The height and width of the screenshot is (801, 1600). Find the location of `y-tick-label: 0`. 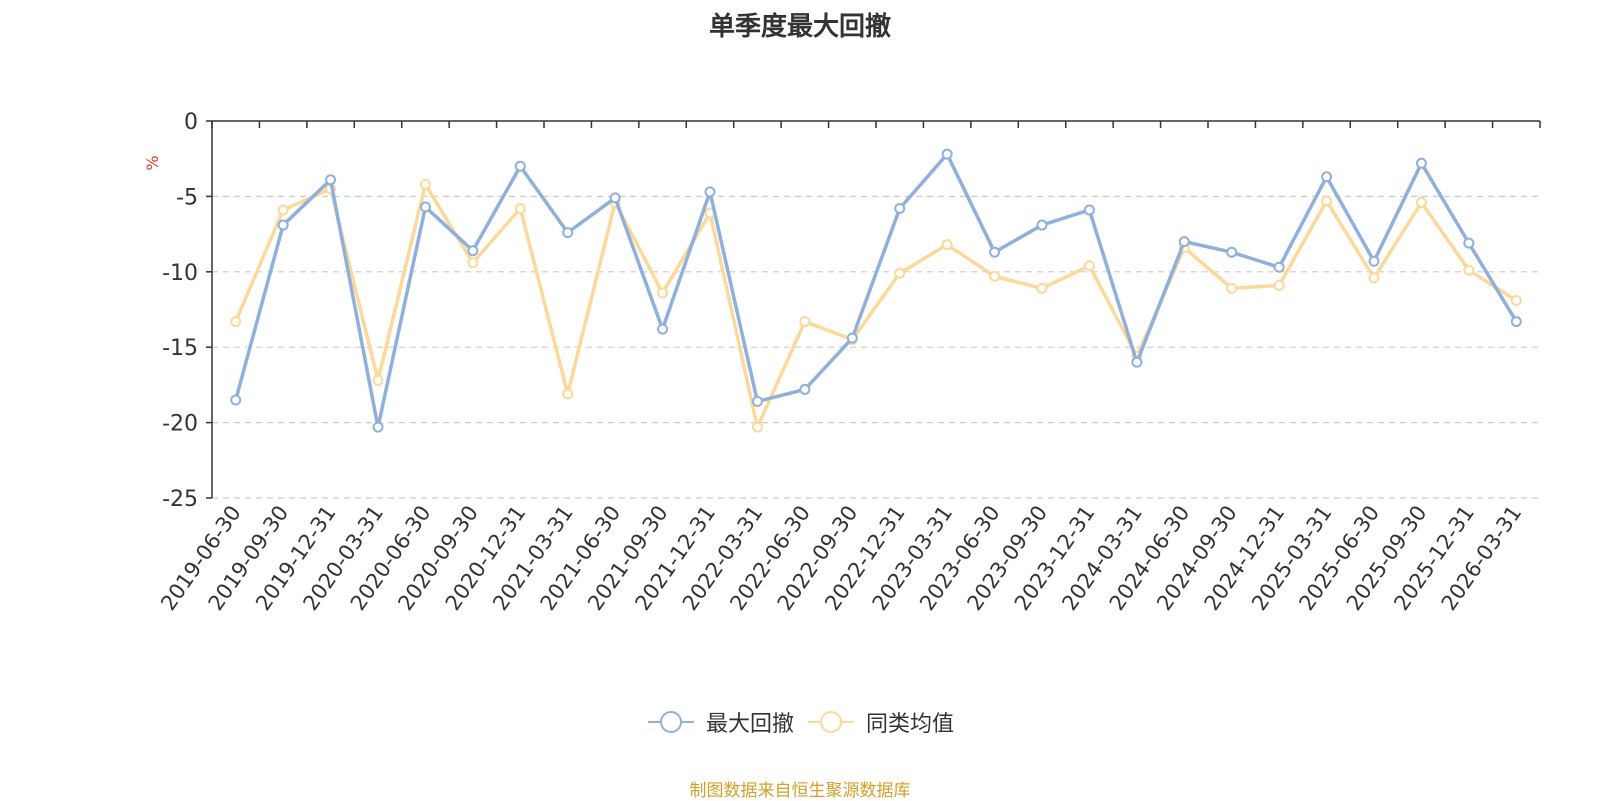

y-tick-label: 0 is located at coordinates (191, 122).